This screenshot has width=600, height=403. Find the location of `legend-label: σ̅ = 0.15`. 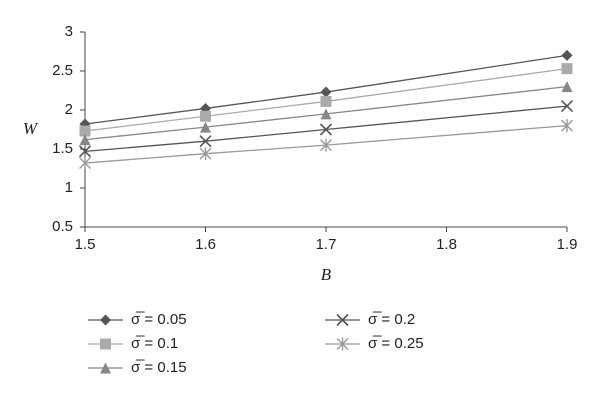

legend-label: σ̅ = 0.15 is located at coordinates (159, 367).